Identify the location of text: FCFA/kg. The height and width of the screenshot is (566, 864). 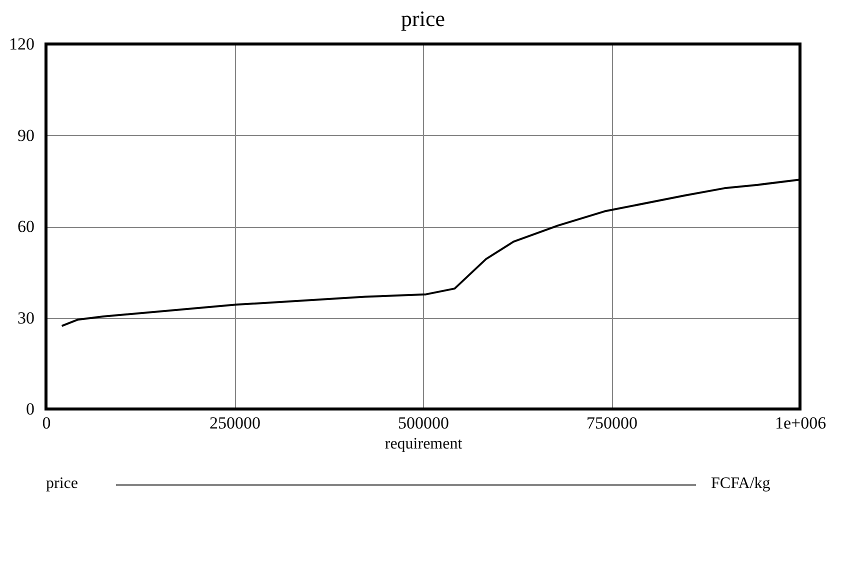
(740, 483).